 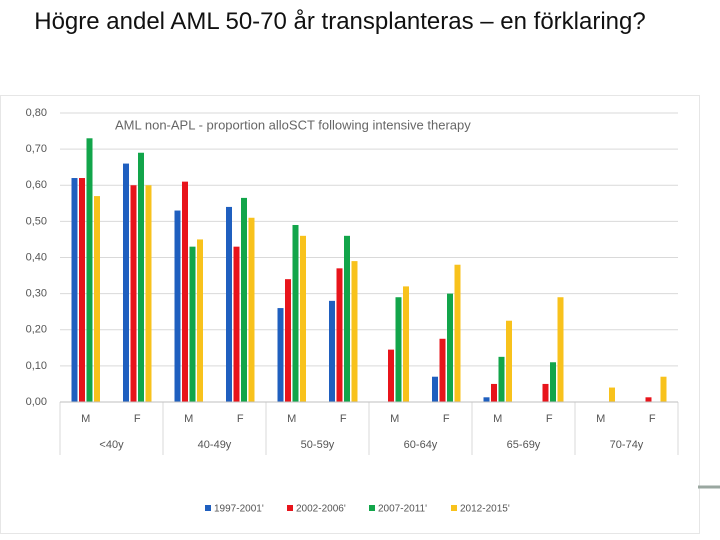 What do you see at coordinates (318, 445) in the screenshot?
I see `group-label: 50-59y` at bounding box center [318, 445].